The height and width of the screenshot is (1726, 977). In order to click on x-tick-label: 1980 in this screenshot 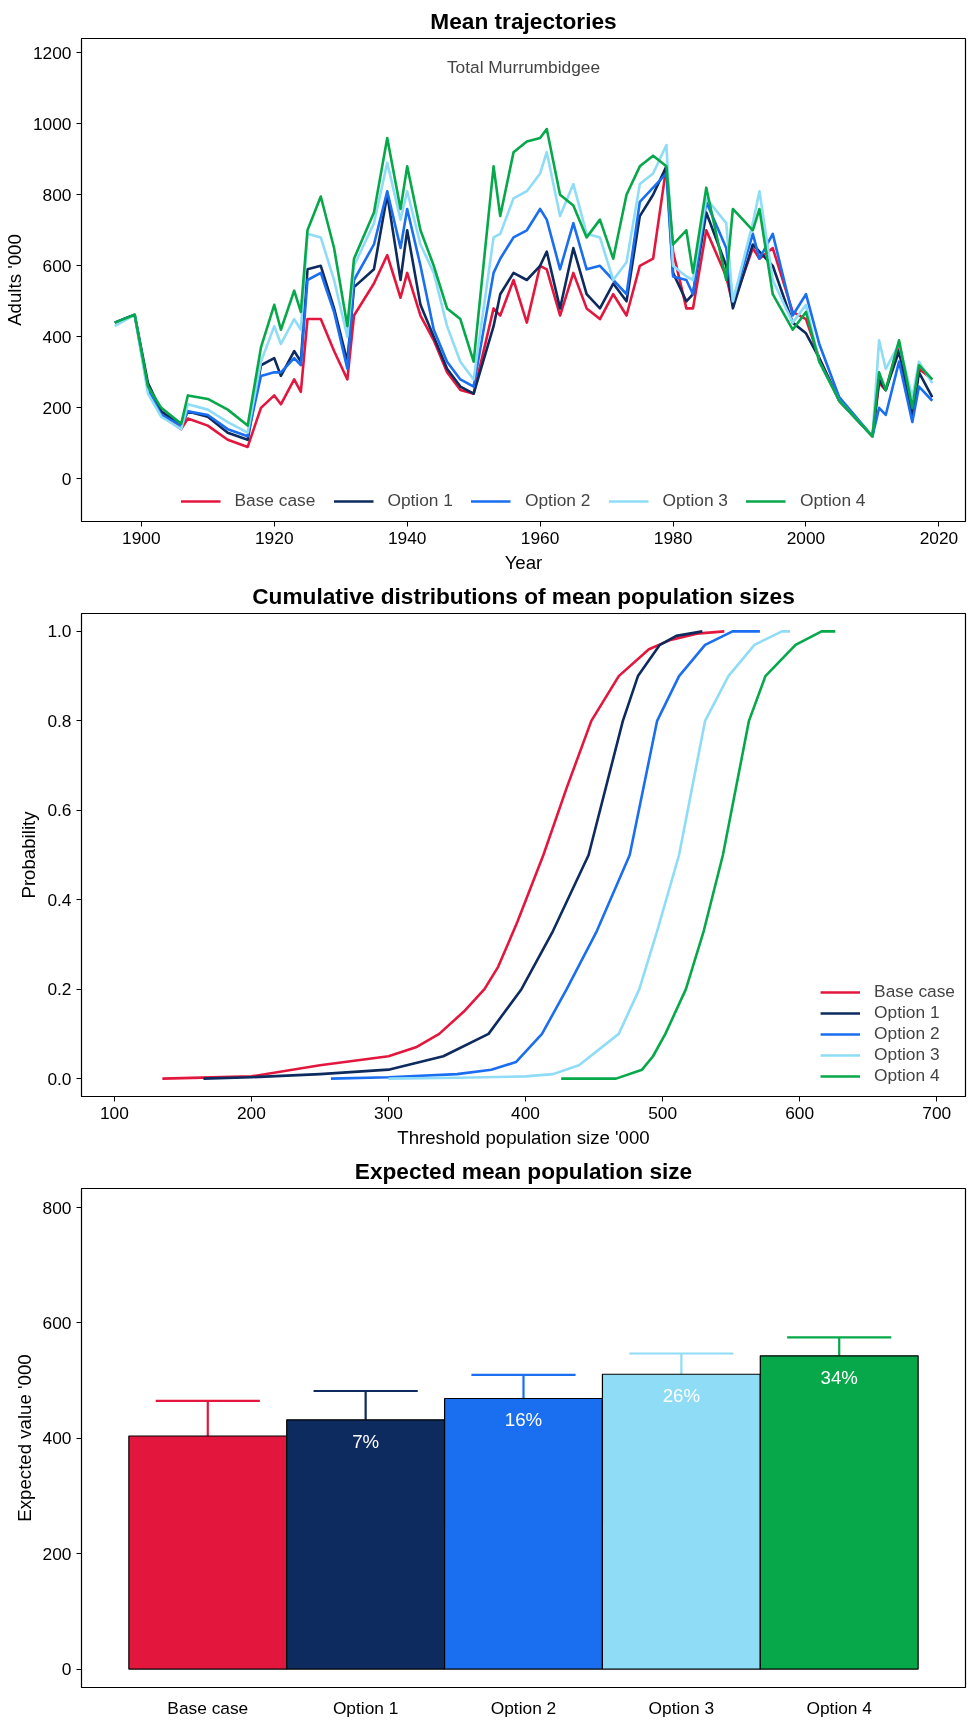, I will do `click(673, 537)`.